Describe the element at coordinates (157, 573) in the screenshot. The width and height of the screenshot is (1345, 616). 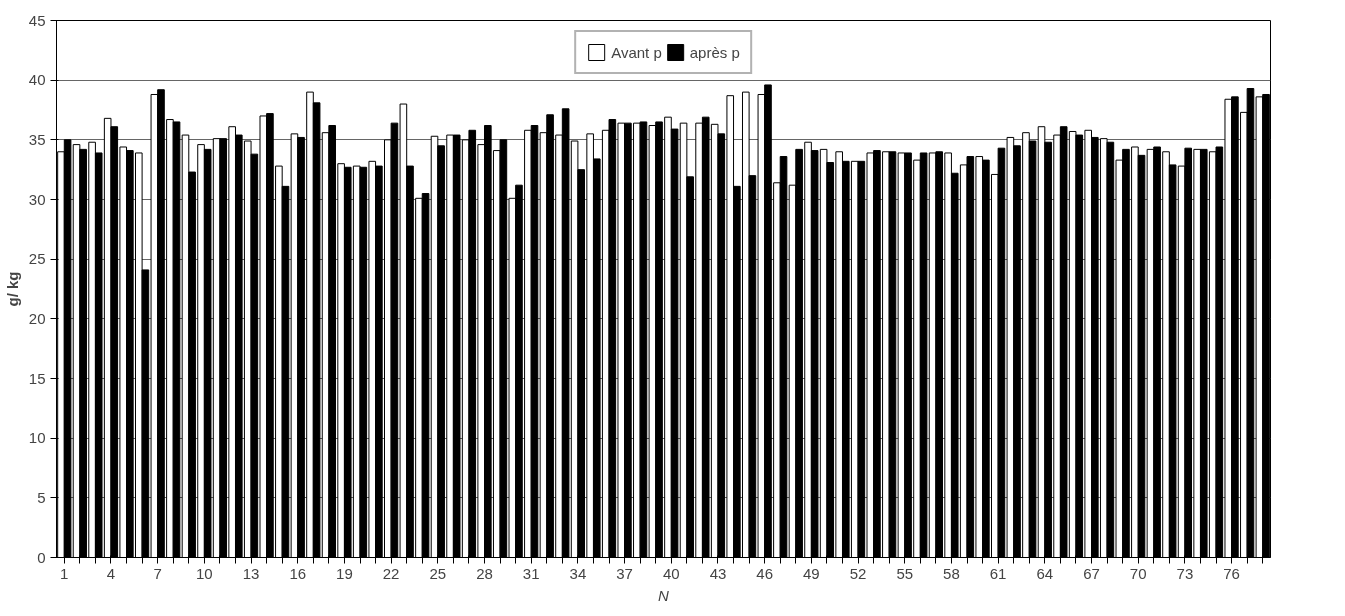
I see `x-tick-label: 7` at that location.